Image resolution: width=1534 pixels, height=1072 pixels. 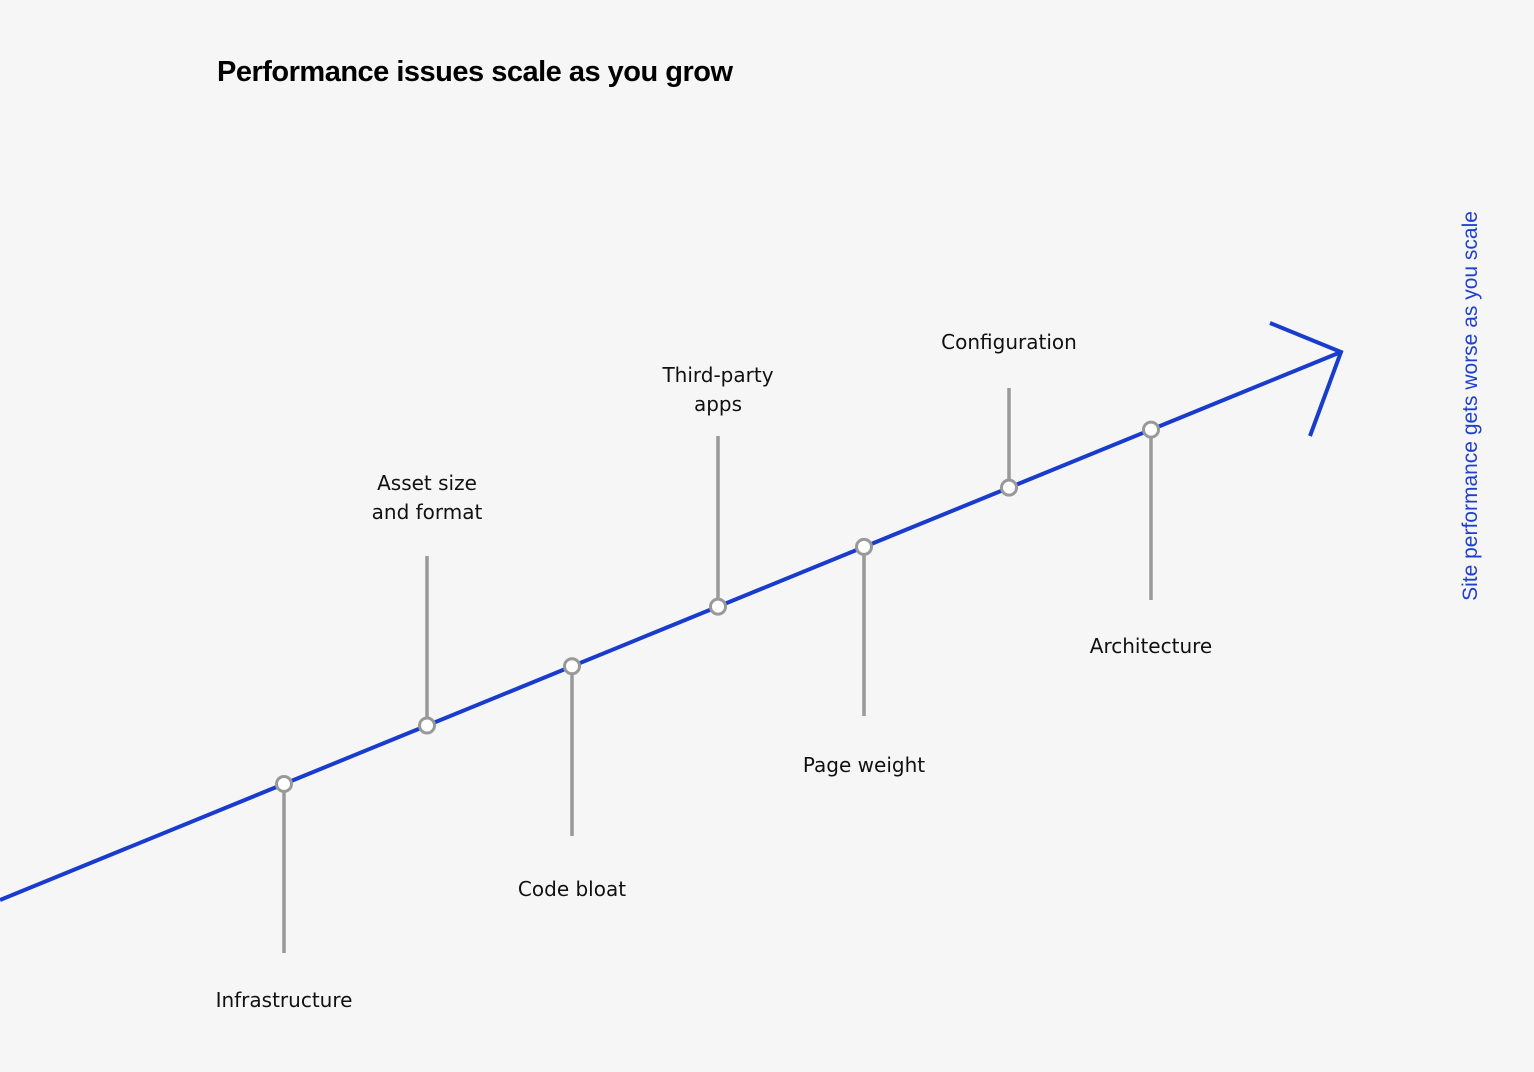 What do you see at coordinates (1306, 379) in the screenshot?
I see `arrowhead-icon` at bounding box center [1306, 379].